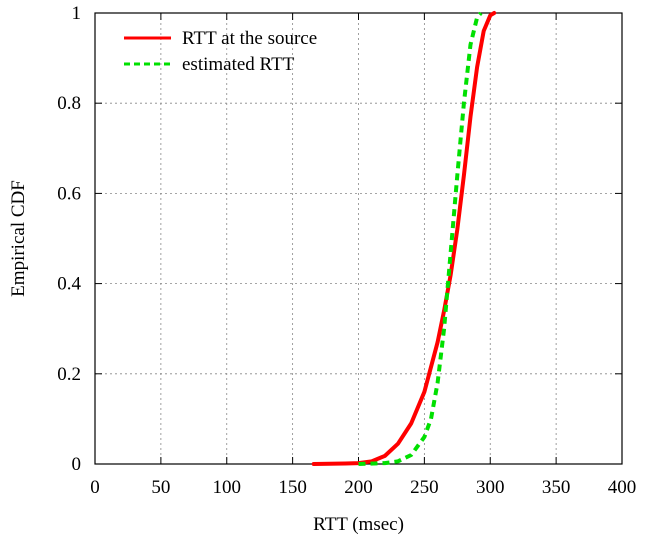  What do you see at coordinates (160, 487) in the screenshot?
I see `x-tick-label: 50` at bounding box center [160, 487].